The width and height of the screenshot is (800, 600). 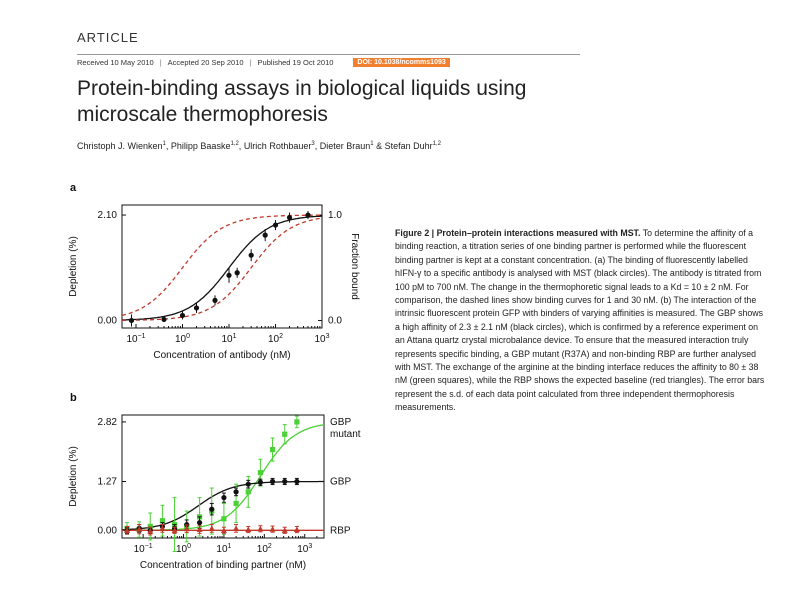 What do you see at coordinates (335, 320) in the screenshot?
I see `right-y-tick-label: 0.0` at bounding box center [335, 320].